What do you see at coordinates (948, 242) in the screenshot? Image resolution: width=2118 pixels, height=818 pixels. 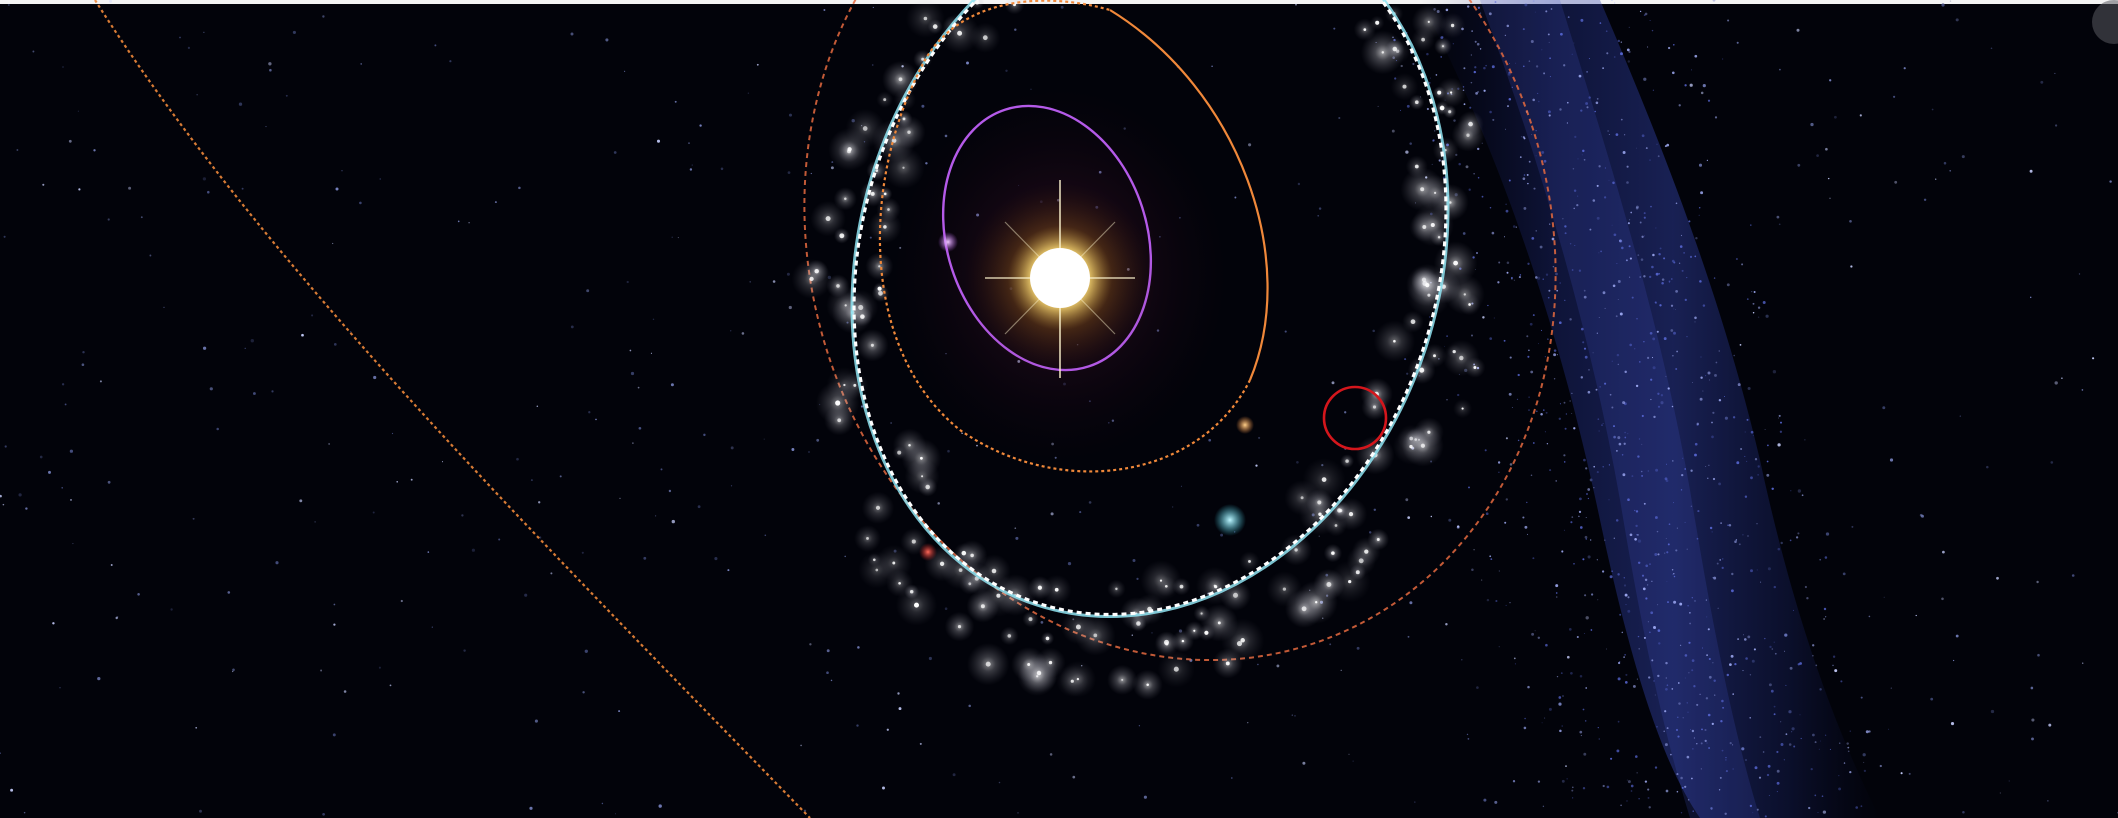 I see `mercury-planet-icon` at bounding box center [948, 242].